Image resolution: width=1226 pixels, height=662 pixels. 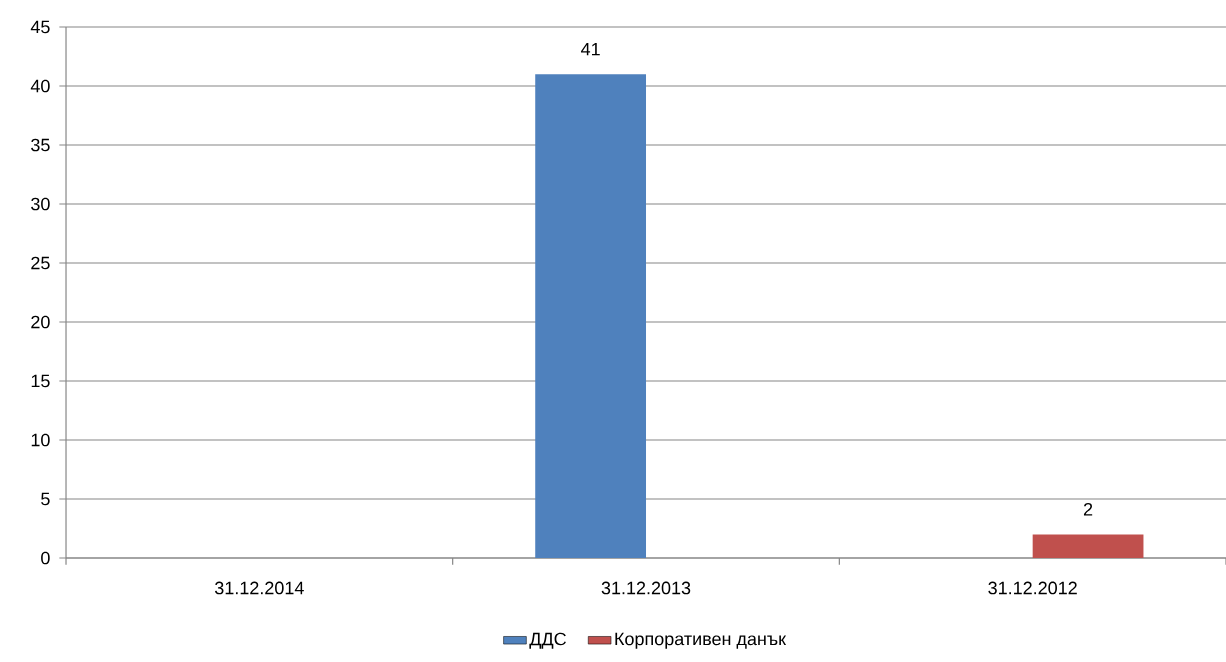 I want to click on y-tick-label: 20, so click(x=40, y=322).